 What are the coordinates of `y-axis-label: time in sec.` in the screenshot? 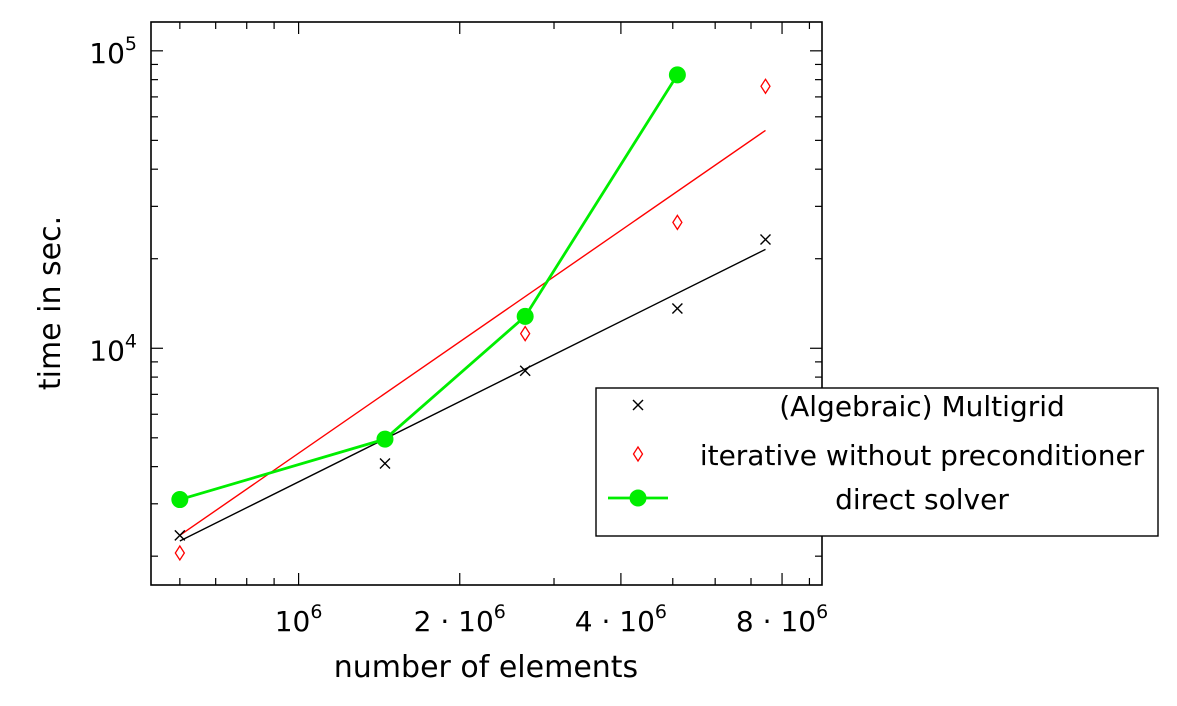 It's located at (50, 303).